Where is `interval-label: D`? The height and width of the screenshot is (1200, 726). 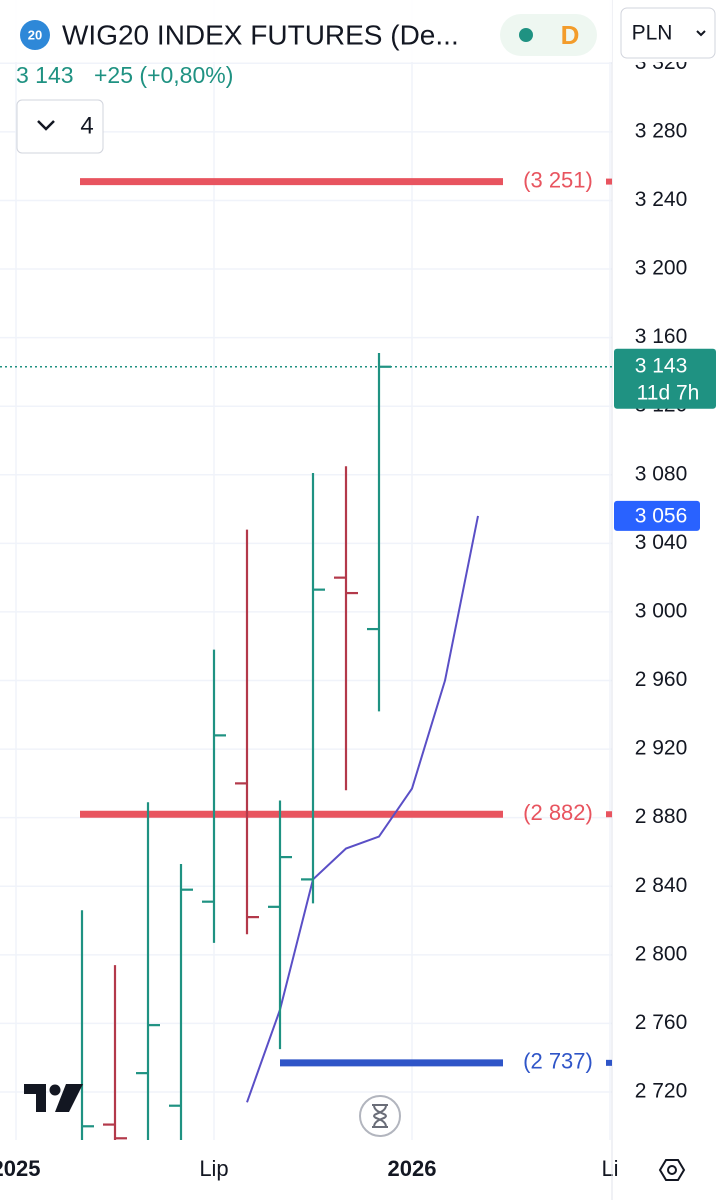
interval-label: D is located at coordinates (570, 35).